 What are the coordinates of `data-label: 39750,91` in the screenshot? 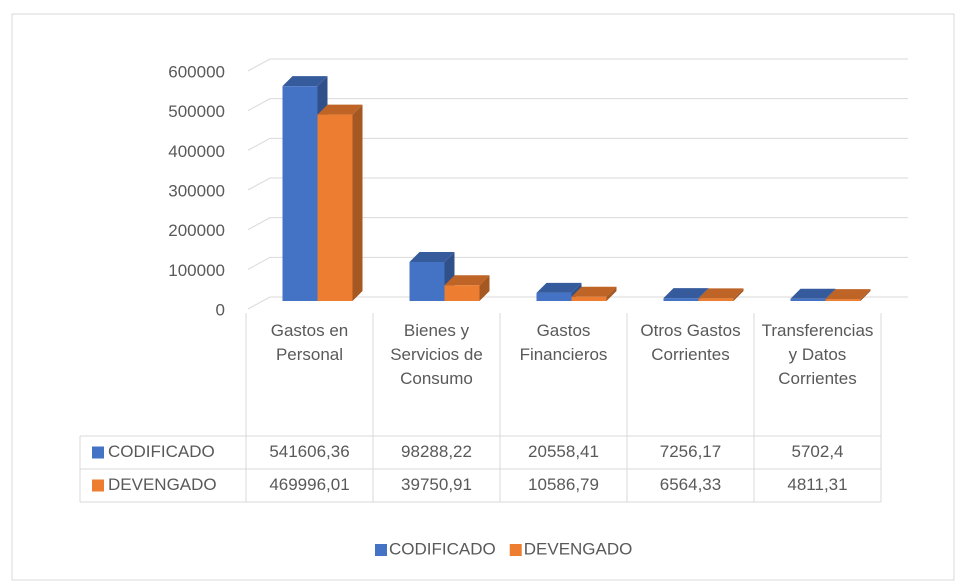 It's located at (436, 484).